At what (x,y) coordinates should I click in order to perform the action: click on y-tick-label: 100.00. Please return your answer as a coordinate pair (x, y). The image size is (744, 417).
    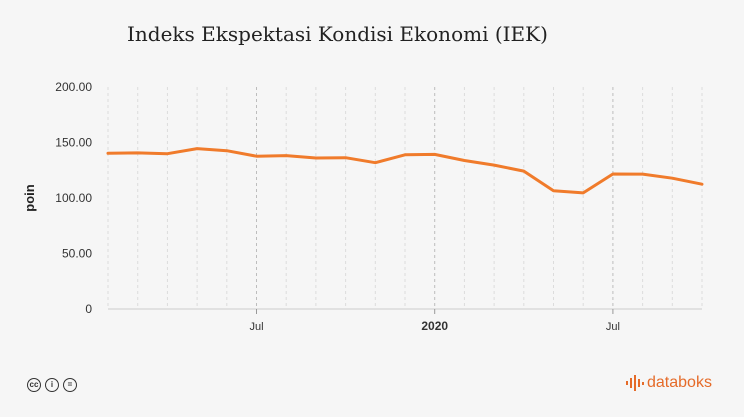
    Looking at the image, I should click on (73, 198).